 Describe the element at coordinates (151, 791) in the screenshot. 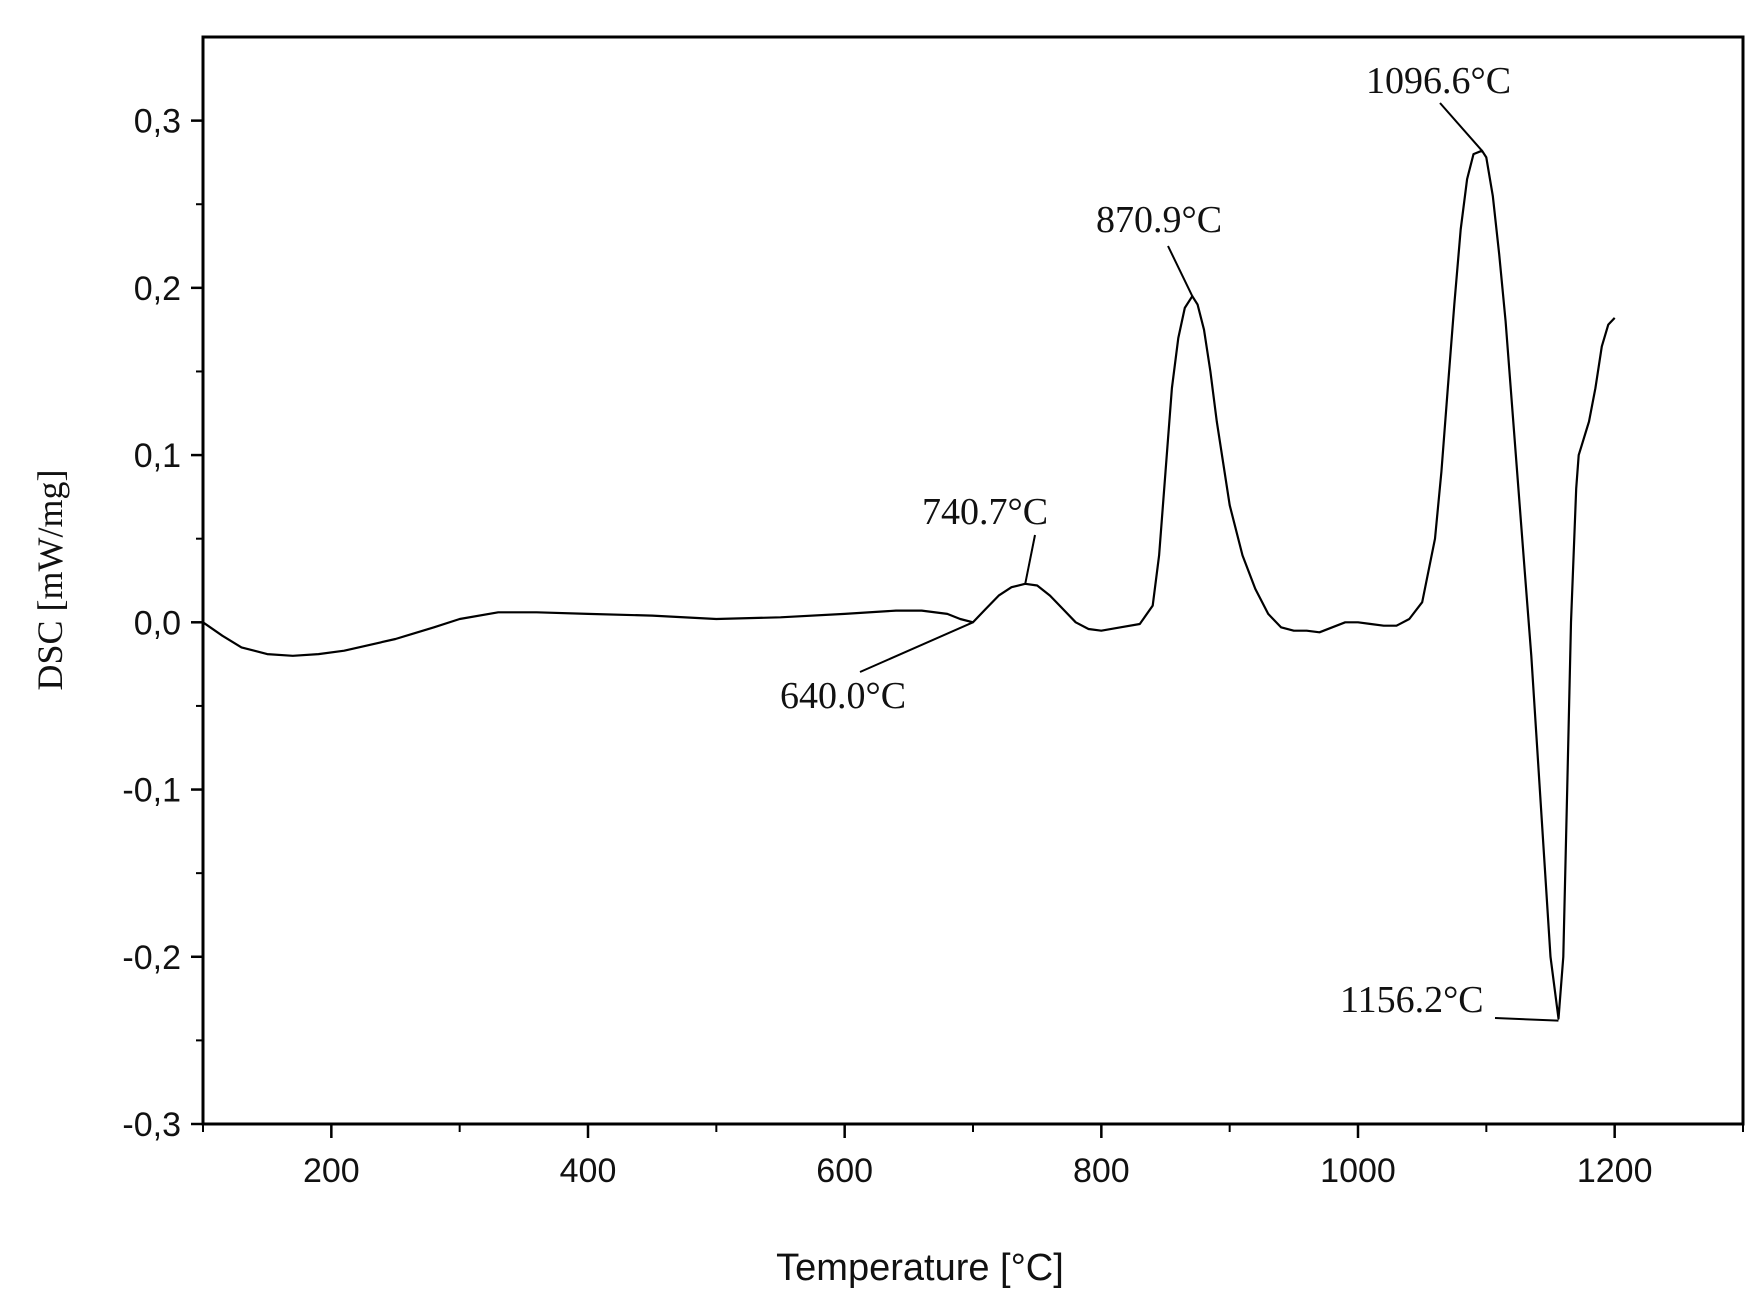

I see `y-tick-label: -0,1` at that location.